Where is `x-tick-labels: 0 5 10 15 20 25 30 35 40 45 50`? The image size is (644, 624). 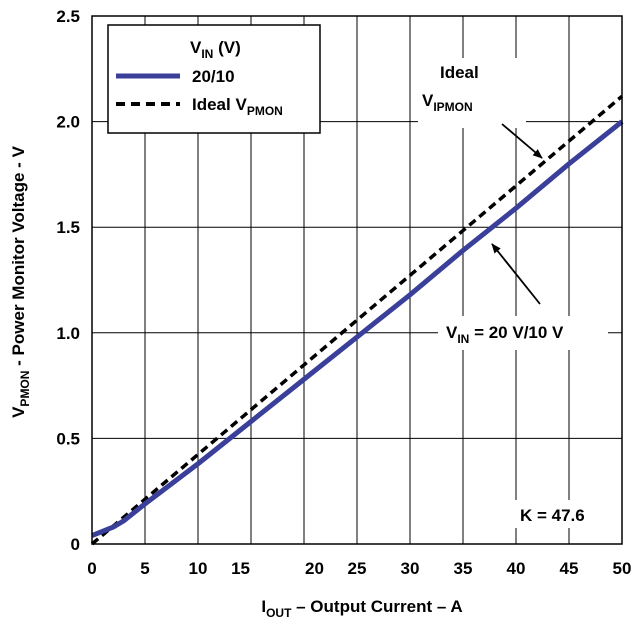
x-tick-labels: 0 5 10 15 20 25 30 35 40 45 50 is located at coordinates (359, 568).